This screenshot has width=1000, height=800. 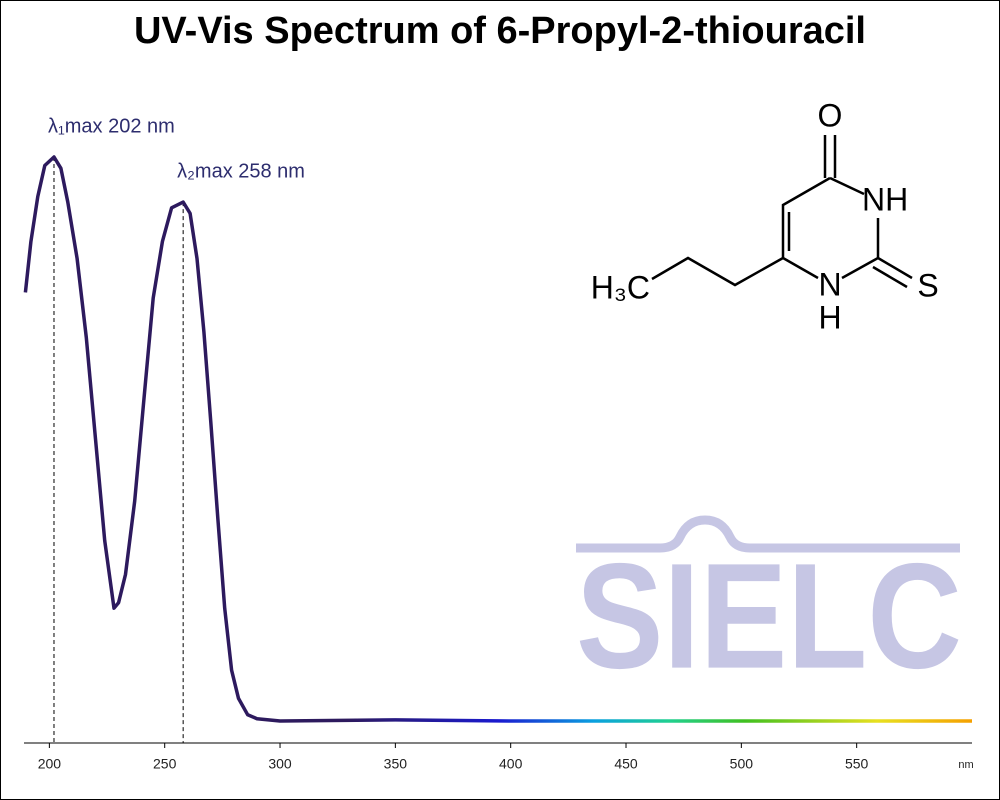 What do you see at coordinates (857, 764) in the screenshot?
I see `x-tick-label: 550` at bounding box center [857, 764].